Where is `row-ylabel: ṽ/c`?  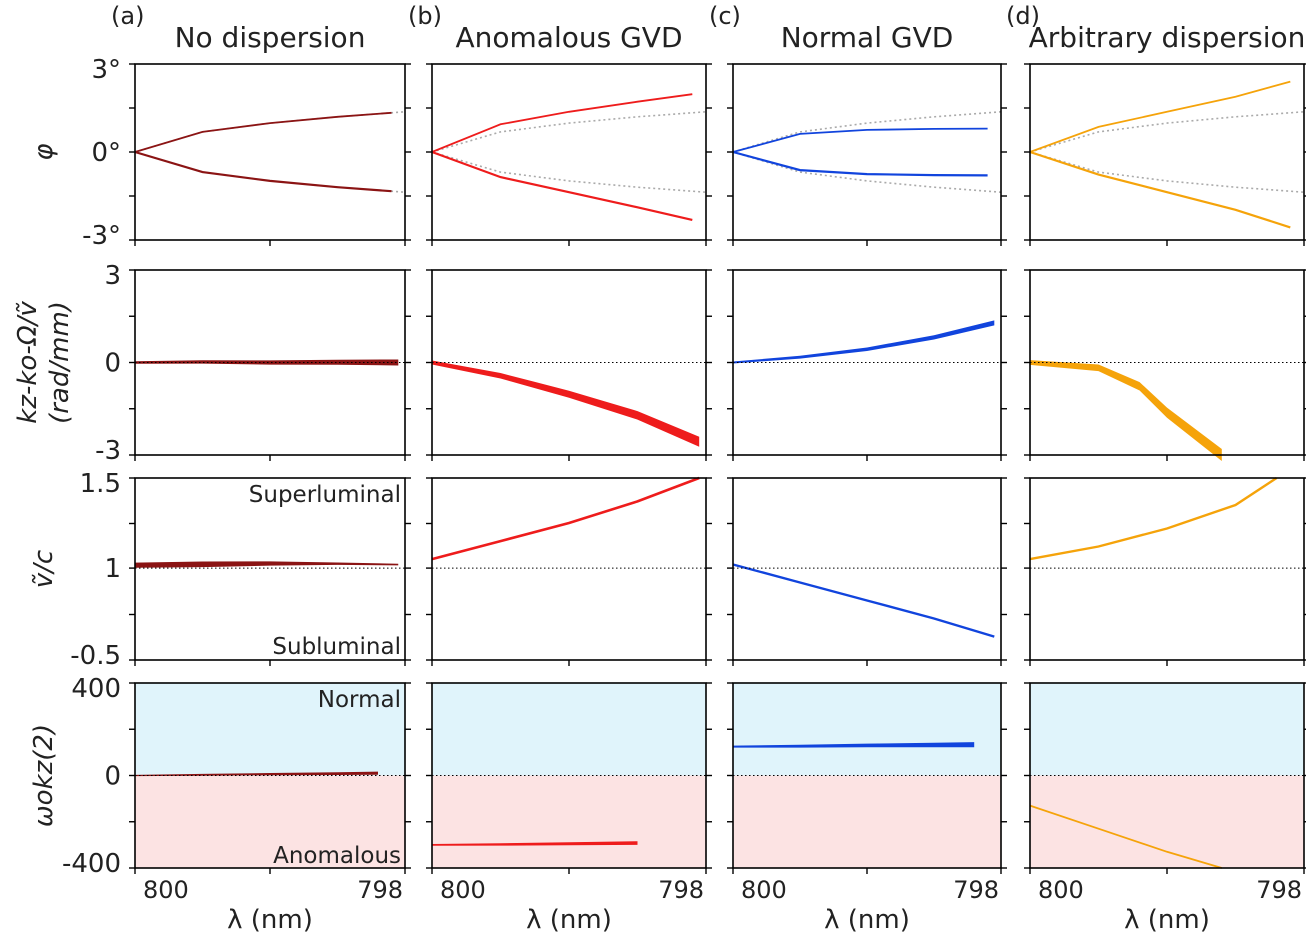 row-ylabel: ṽ/c is located at coordinates (44, 569).